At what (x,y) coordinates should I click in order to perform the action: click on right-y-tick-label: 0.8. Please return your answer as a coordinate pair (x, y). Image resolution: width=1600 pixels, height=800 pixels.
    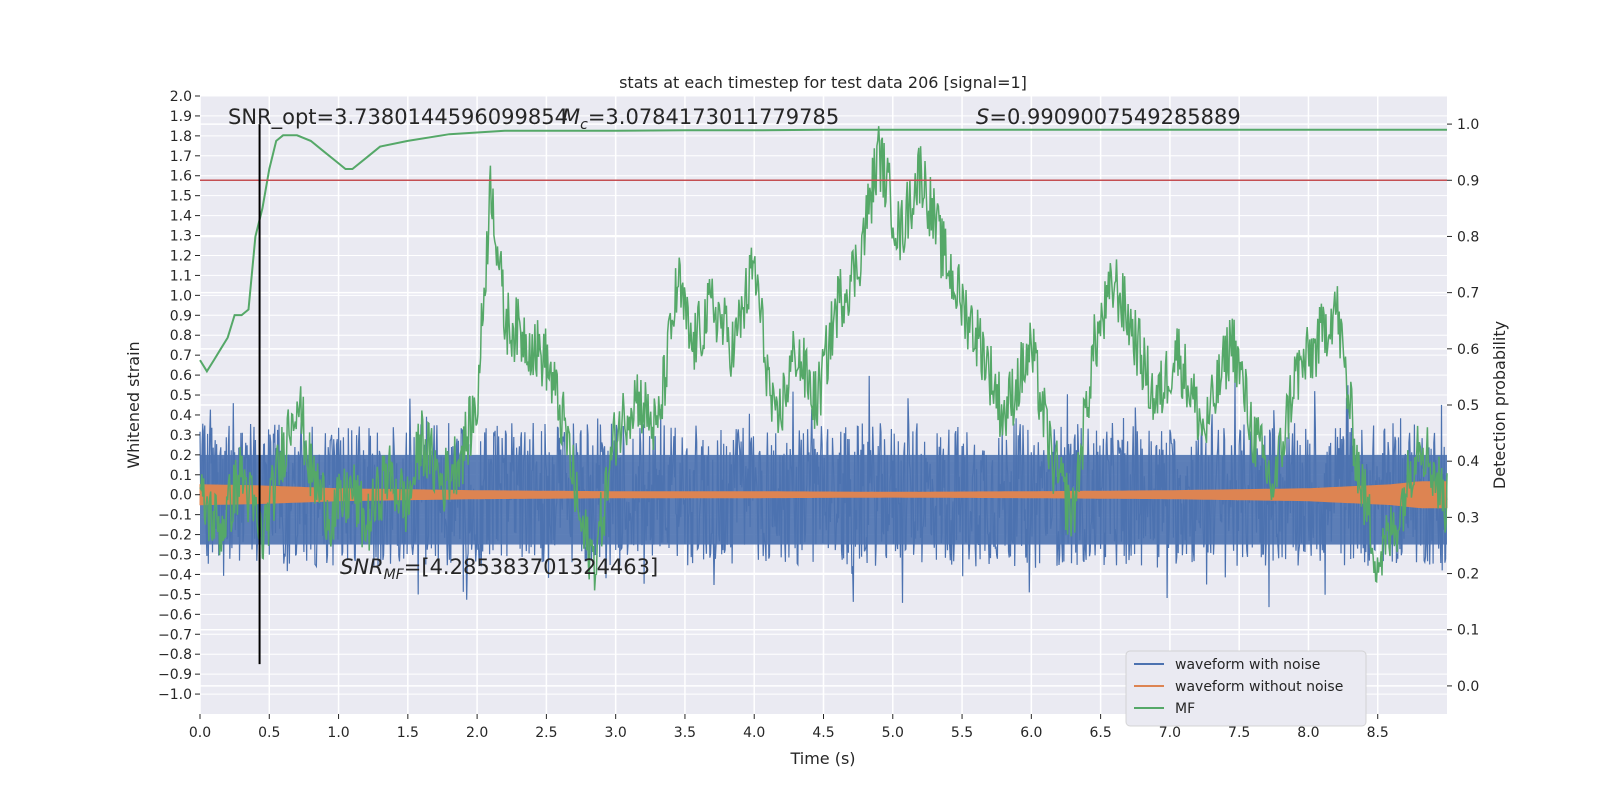
    Looking at the image, I should click on (1468, 237).